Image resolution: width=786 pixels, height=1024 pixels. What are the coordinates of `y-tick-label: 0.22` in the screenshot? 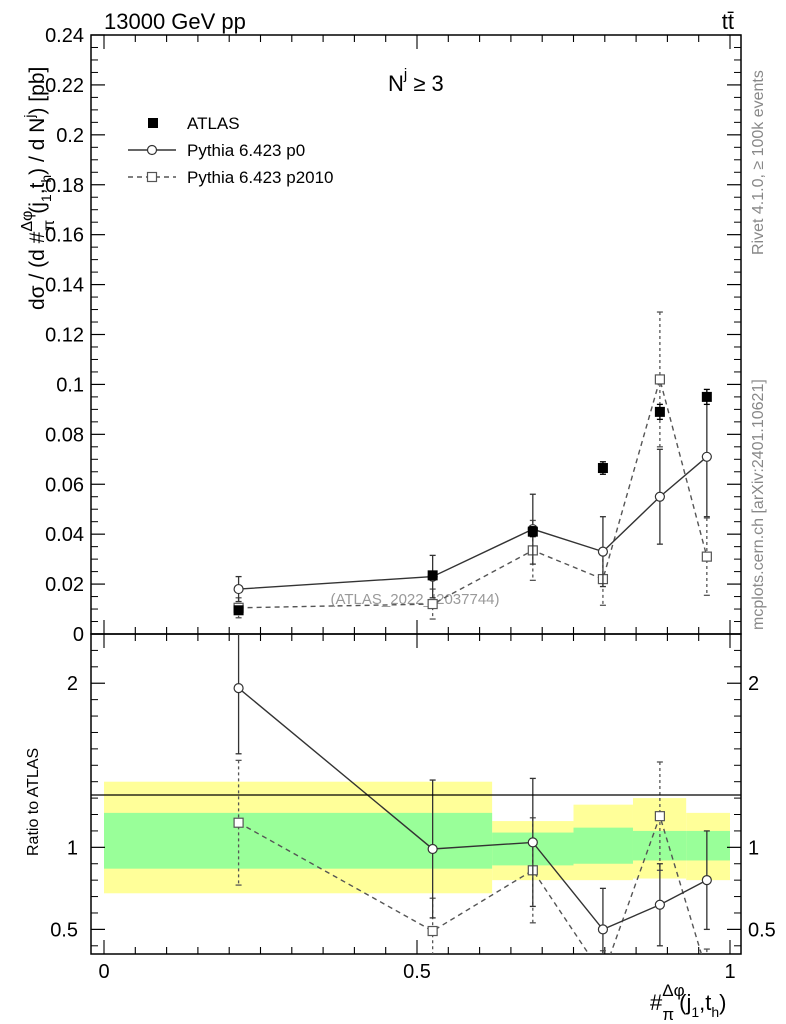 It's located at (64, 86).